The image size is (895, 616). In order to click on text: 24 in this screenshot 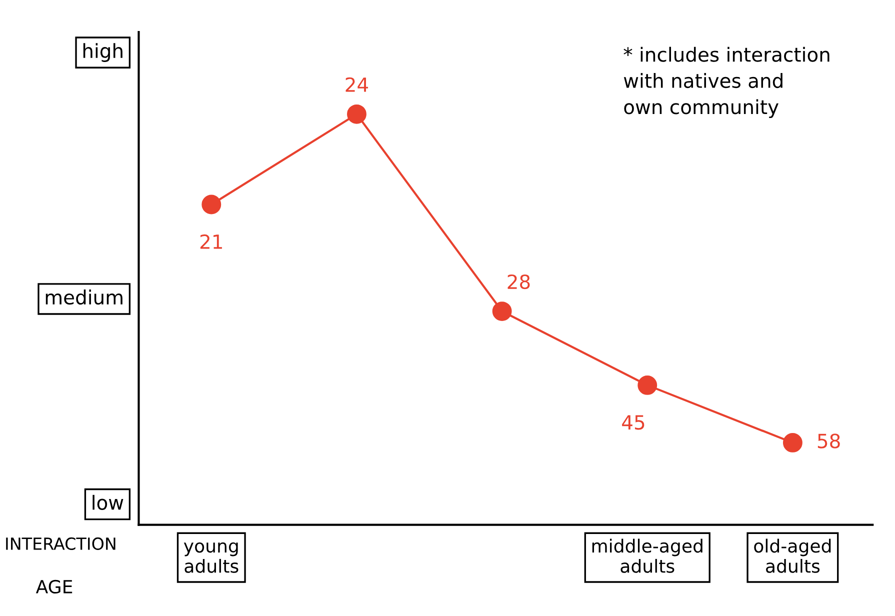, I will do `click(357, 84)`.